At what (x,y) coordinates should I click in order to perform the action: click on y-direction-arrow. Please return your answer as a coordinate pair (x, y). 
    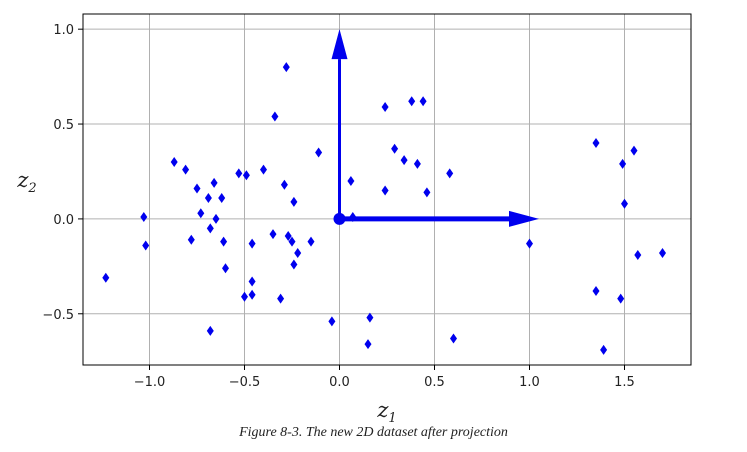
    Looking at the image, I should click on (339, 124).